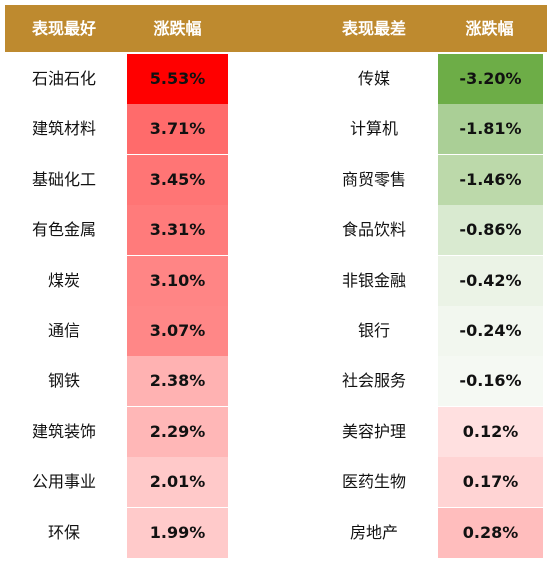 This screenshot has height=565, width=551. What do you see at coordinates (63, 481) in the screenshot?
I see `best-sector-name: 公用事业` at bounding box center [63, 481].